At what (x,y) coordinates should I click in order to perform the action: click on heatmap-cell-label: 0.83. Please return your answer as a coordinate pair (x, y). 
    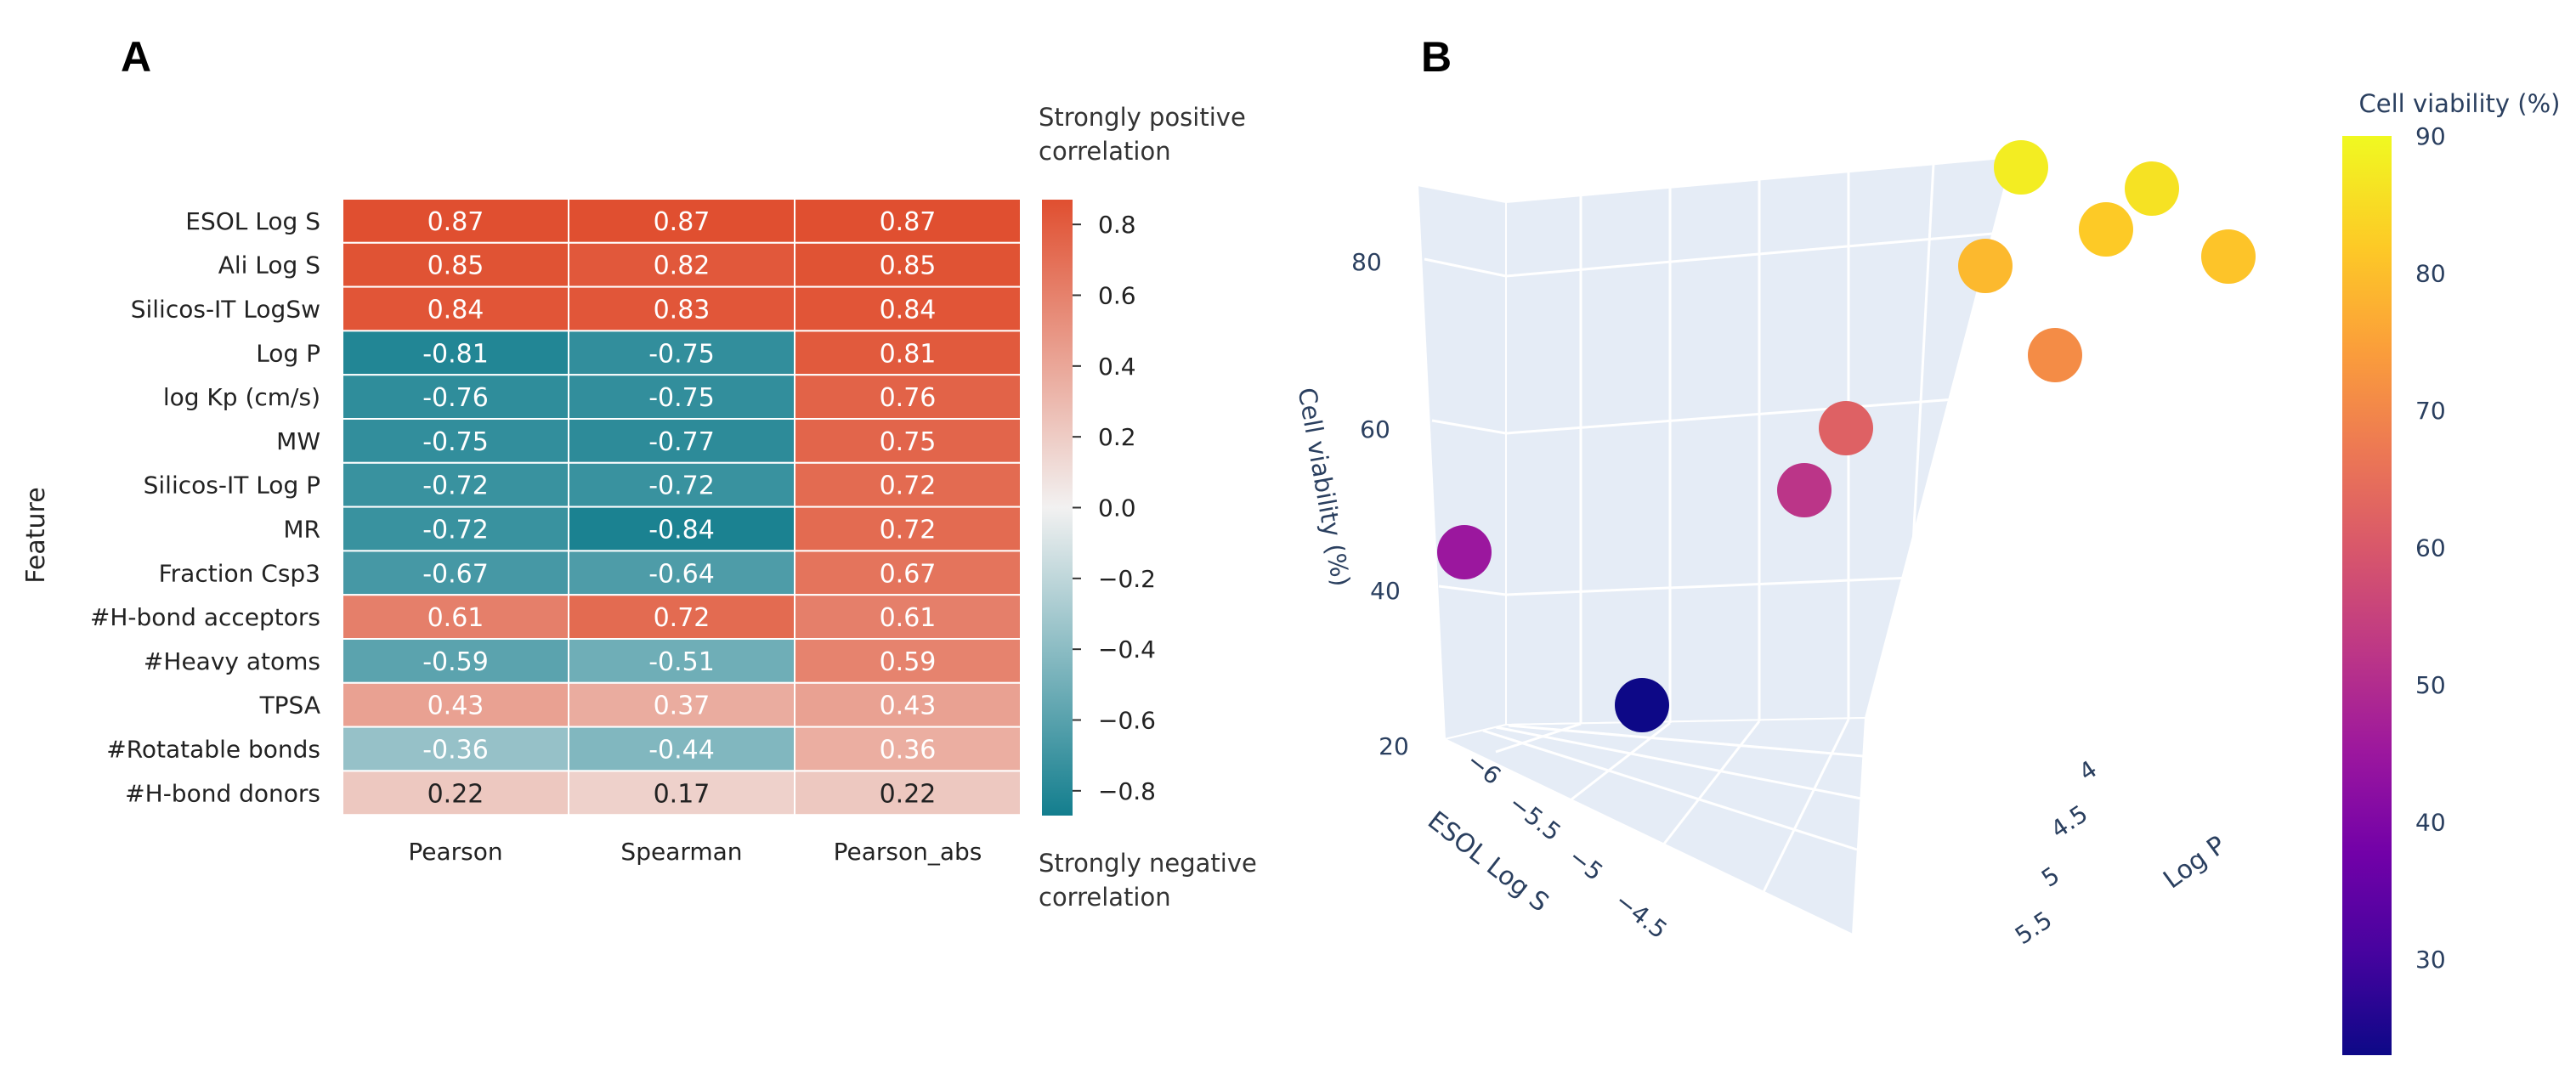
    Looking at the image, I should click on (682, 310).